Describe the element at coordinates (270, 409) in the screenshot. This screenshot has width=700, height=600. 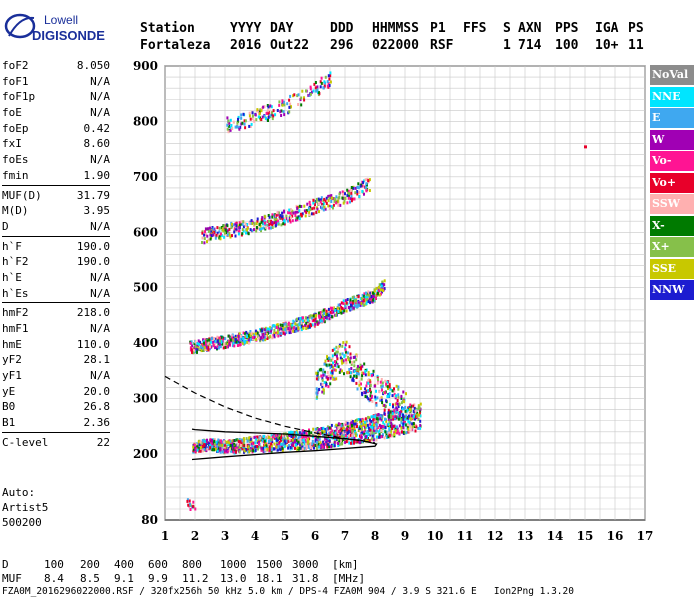
I see `dashed-curve` at that location.